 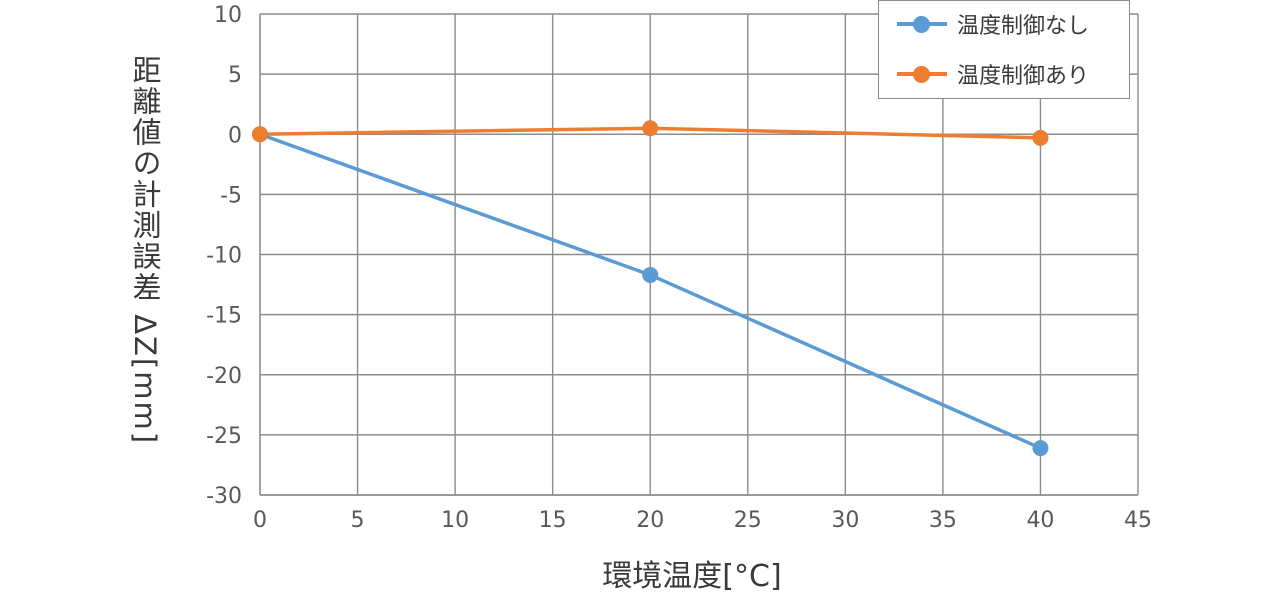 I want to click on legend-item-series-2: 温度制御あり, so click(x=1004, y=74).